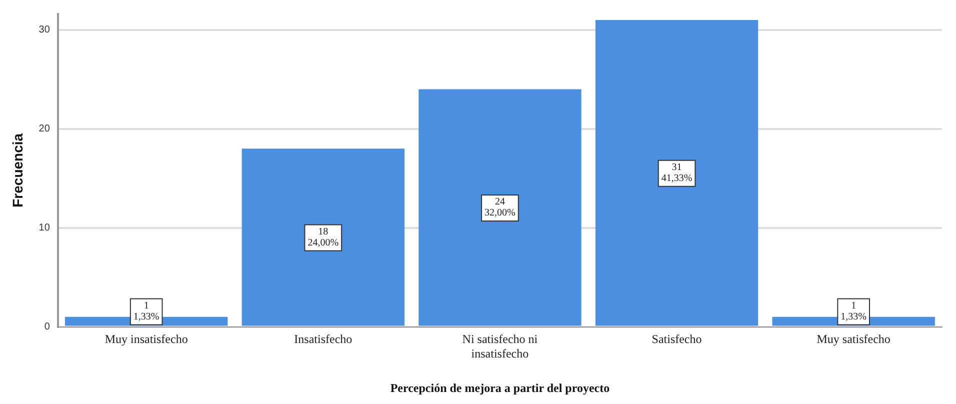  Describe the element at coordinates (44, 129) in the screenshot. I see `y-tick-label: 20` at that location.